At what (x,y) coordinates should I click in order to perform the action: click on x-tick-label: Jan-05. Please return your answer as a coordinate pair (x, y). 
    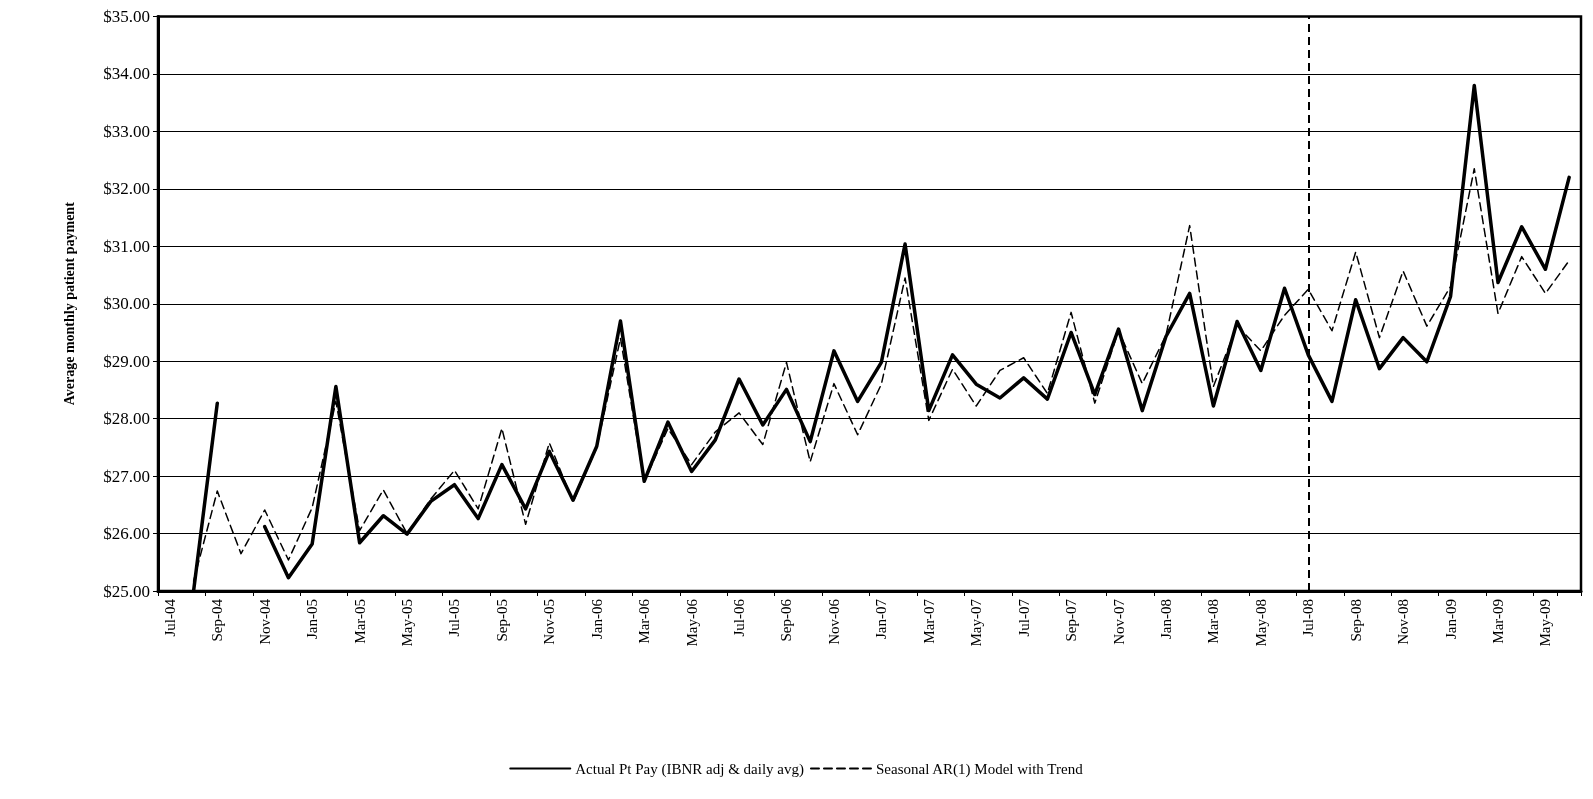
    Looking at the image, I should click on (312, 619).